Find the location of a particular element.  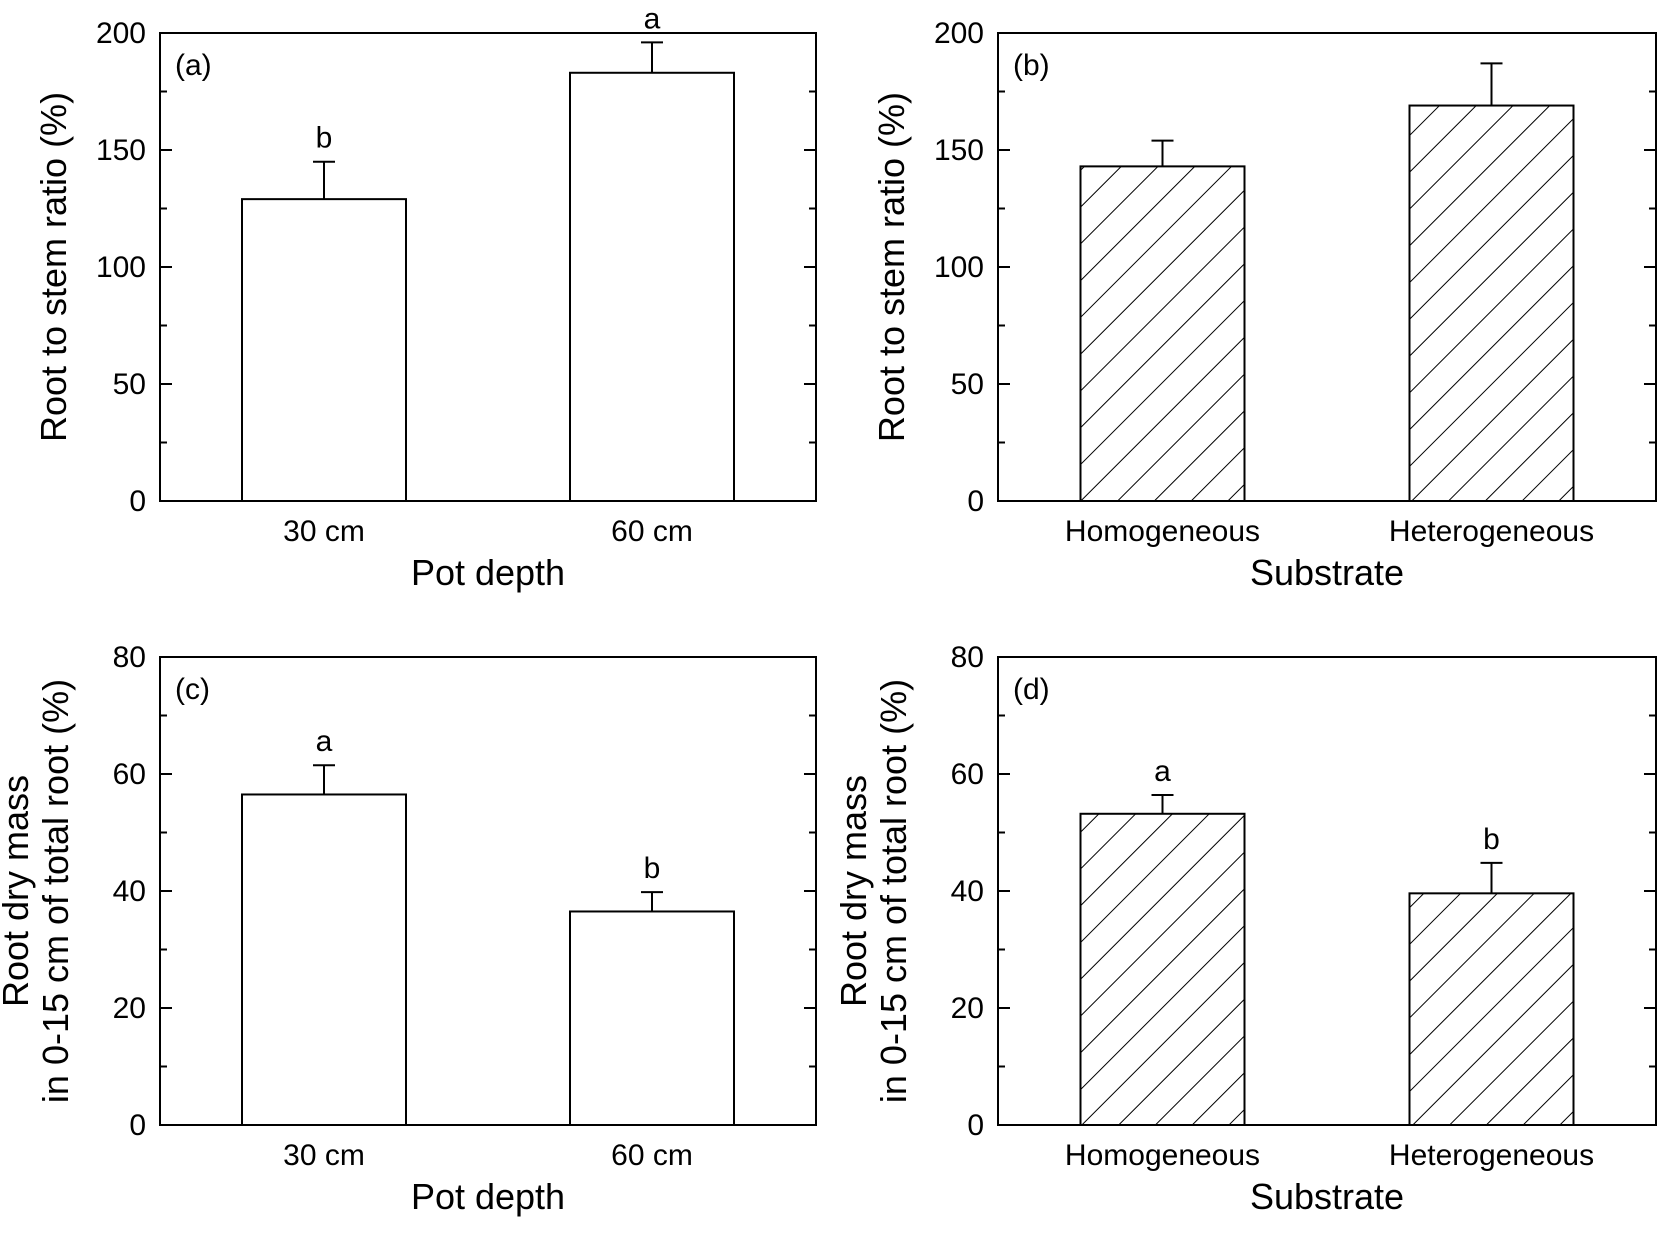

chart-d-y-tick-label: 20 is located at coordinates (967, 1008).